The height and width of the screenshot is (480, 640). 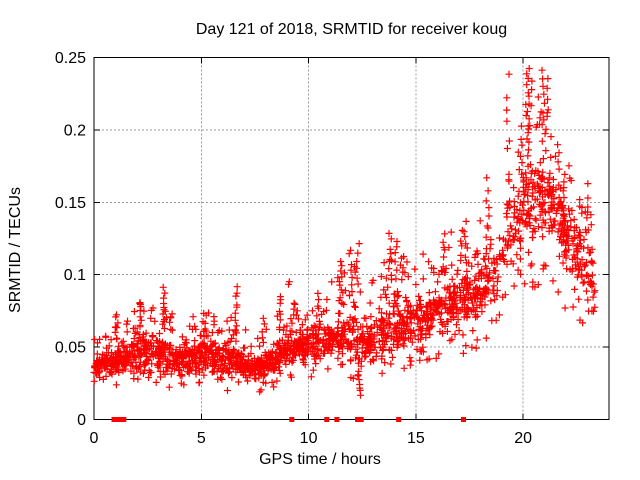 I want to click on y-axis-label: SRMTID / TECUs, so click(x=15, y=250).